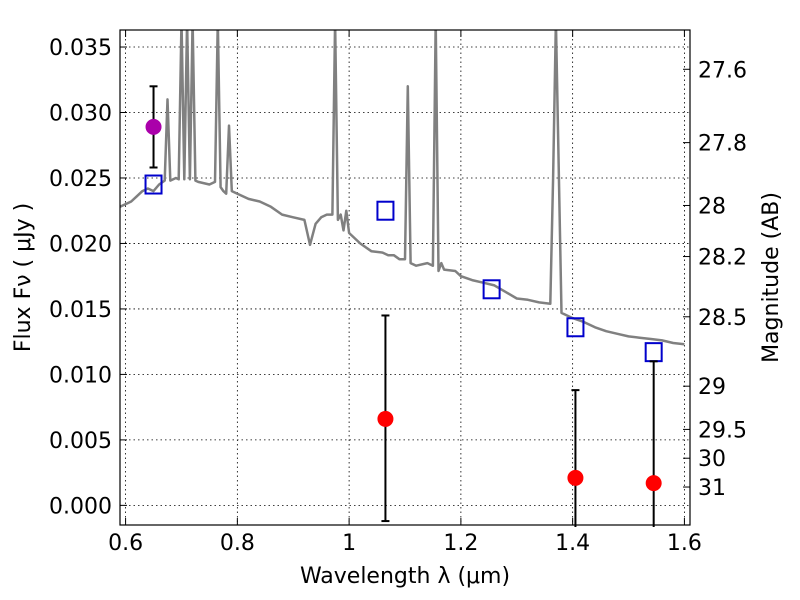  What do you see at coordinates (23, 277) in the screenshot?
I see `y-axis-title: Flux Fν ( μJy )` at bounding box center [23, 277].